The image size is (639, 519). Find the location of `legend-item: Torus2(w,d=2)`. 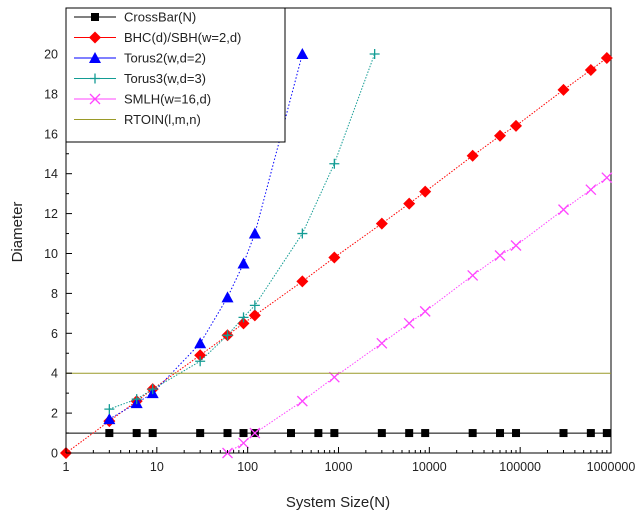

legend-item: Torus2(w,d=2) is located at coordinates (140, 58).